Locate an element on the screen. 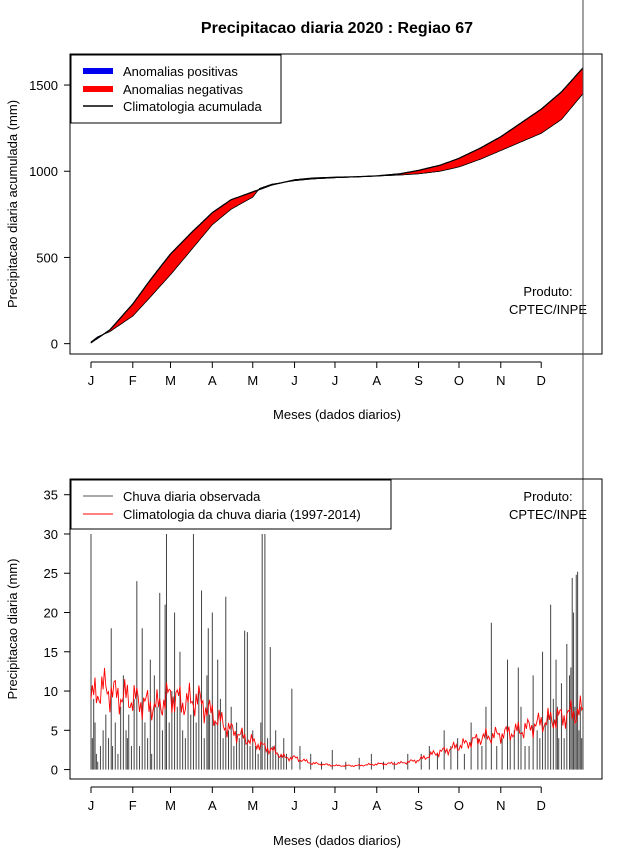  daily-x-tick-label: S is located at coordinates (418, 805).